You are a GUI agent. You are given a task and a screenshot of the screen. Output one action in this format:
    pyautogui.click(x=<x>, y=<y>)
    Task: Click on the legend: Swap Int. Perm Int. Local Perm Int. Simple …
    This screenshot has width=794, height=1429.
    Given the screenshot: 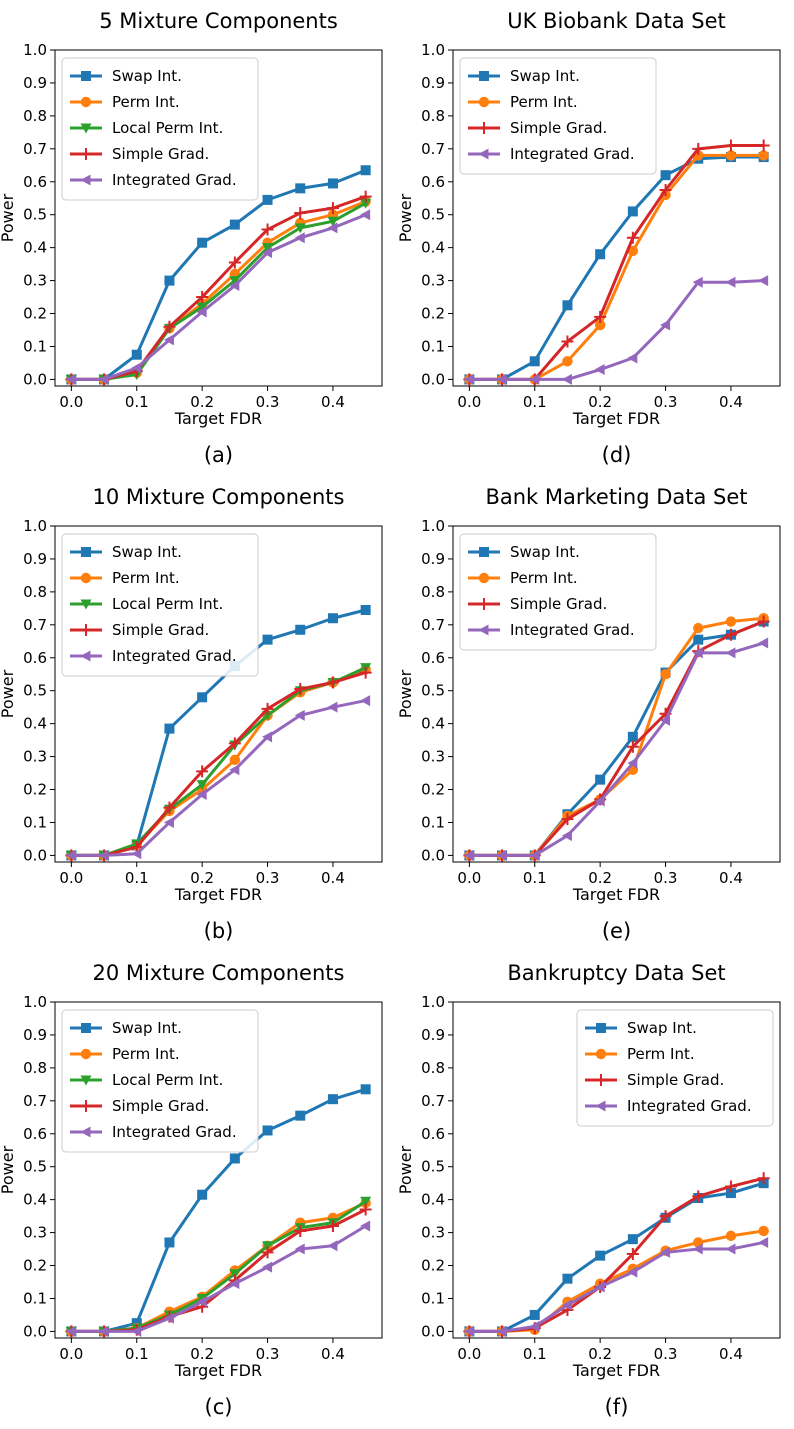 What is the action you would take?
    pyautogui.click(x=160, y=129)
    